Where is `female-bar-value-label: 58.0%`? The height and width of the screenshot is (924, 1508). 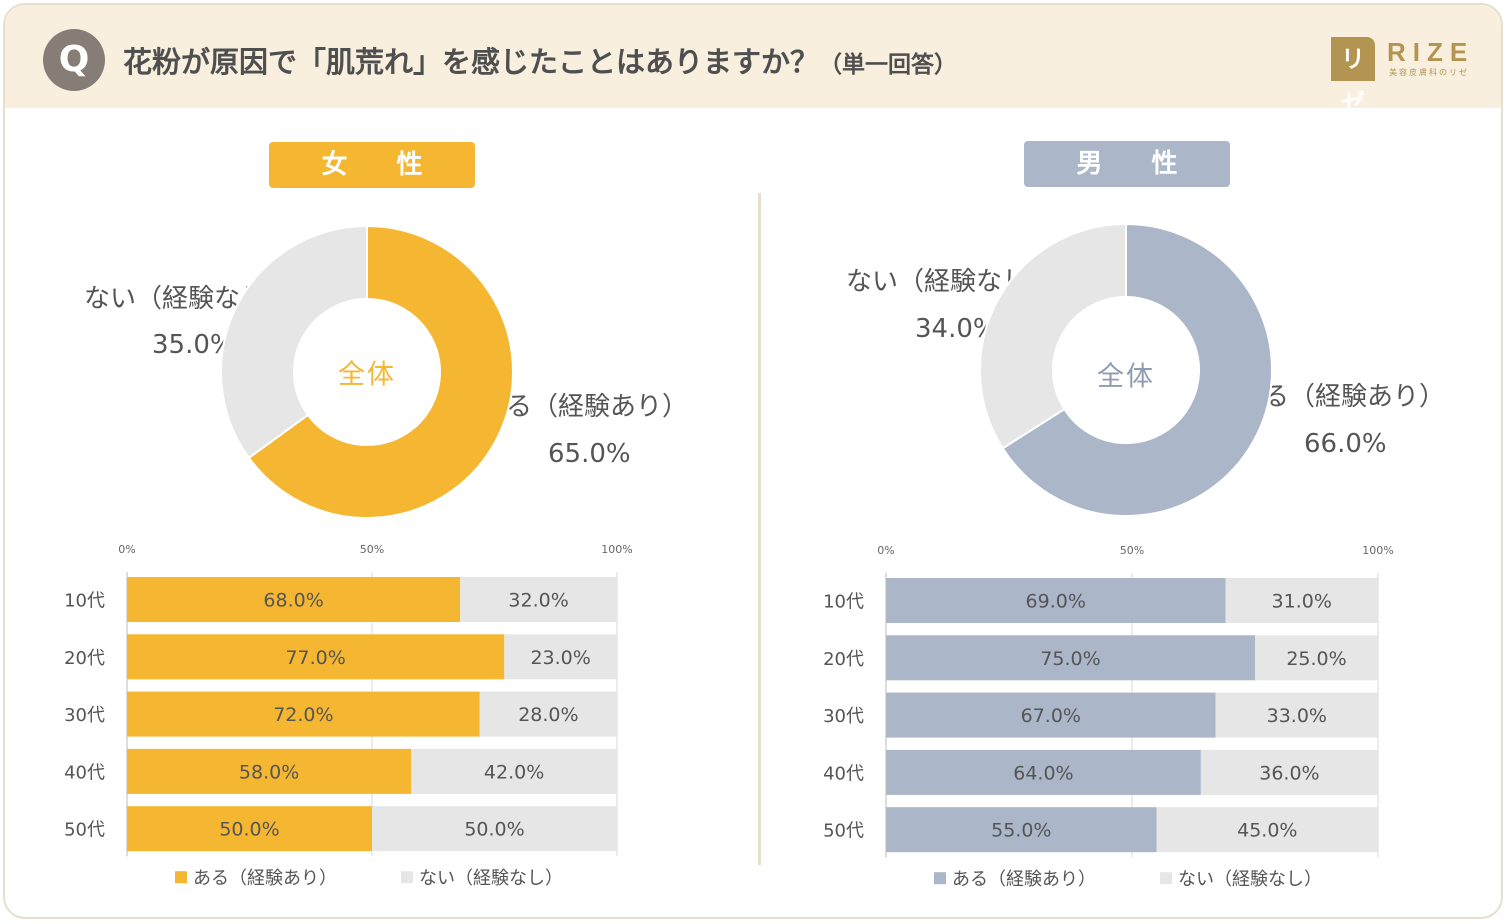
female-bar-value-label: 58.0% is located at coordinates (269, 772).